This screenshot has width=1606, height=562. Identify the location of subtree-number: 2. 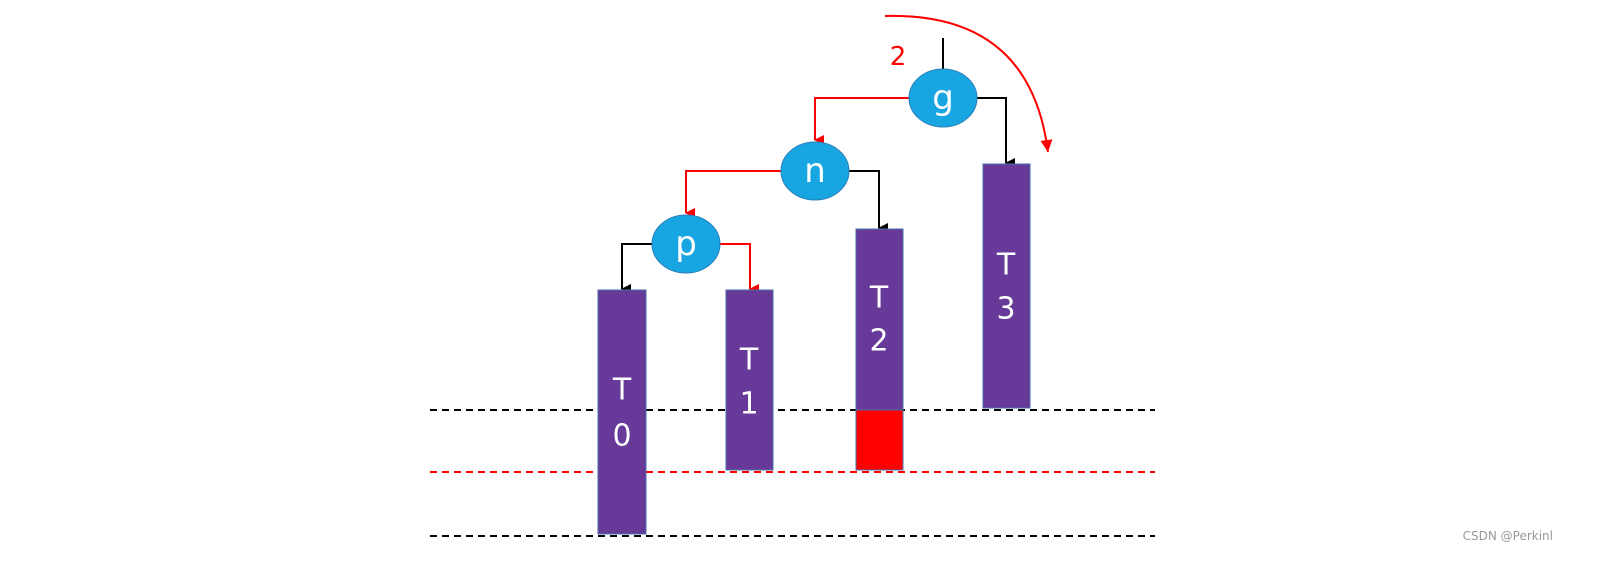
(878, 341).